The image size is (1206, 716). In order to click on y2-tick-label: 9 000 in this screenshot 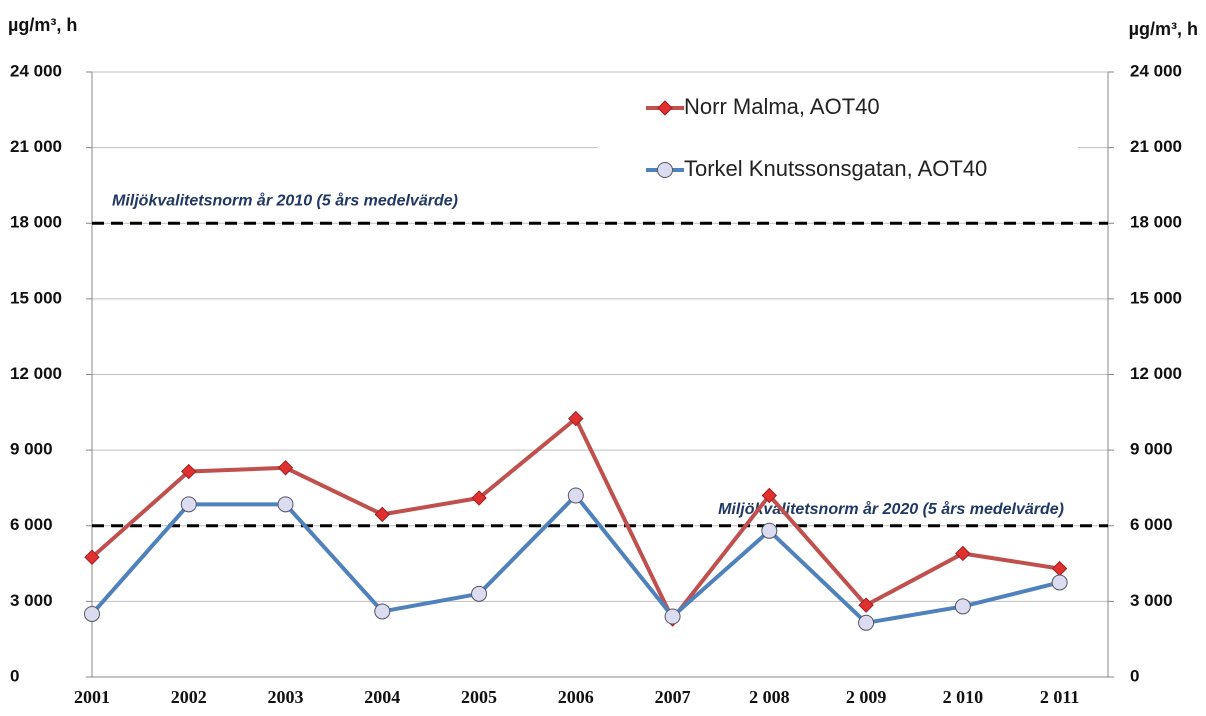, I will do `click(1151, 449)`.